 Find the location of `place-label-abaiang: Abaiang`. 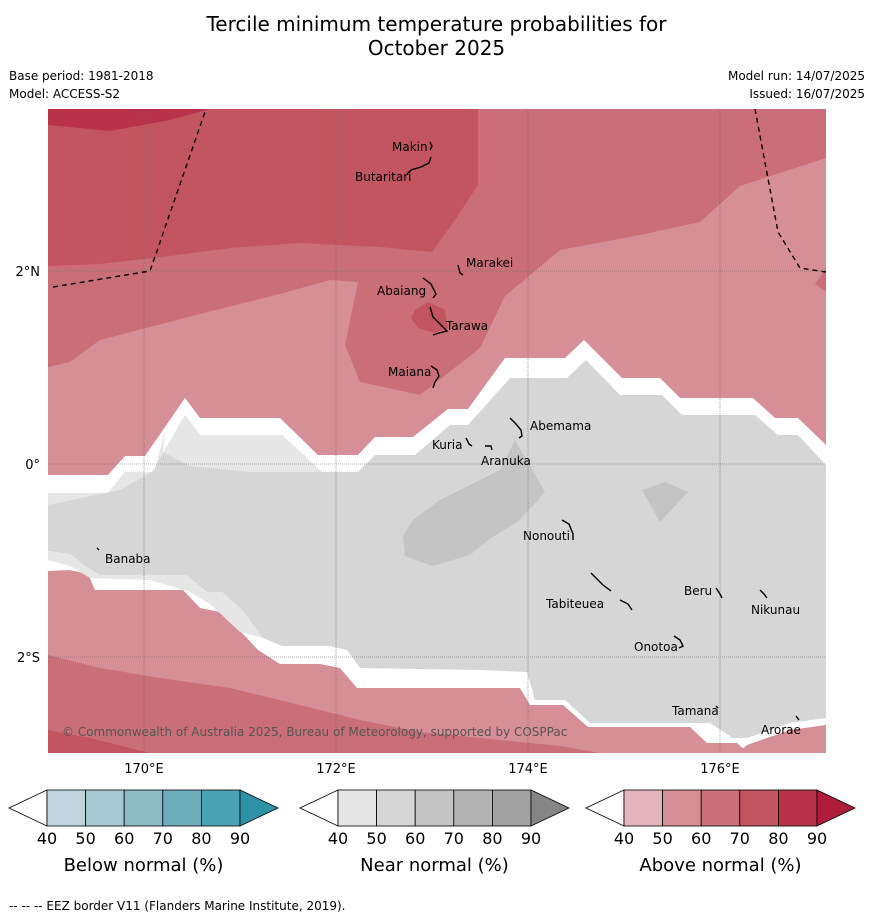

place-label-abaiang: Abaiang is located at coordinates (401, 291).